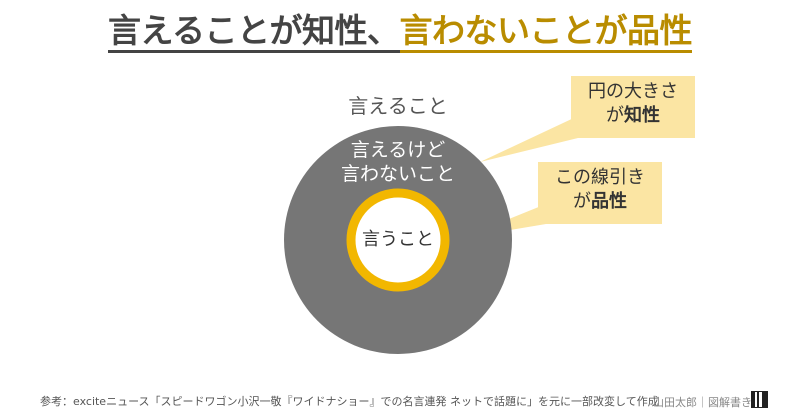 The image size is (800, 419). I want to click on middle-area-label-line1: 言えるけど, so click(398, 150).